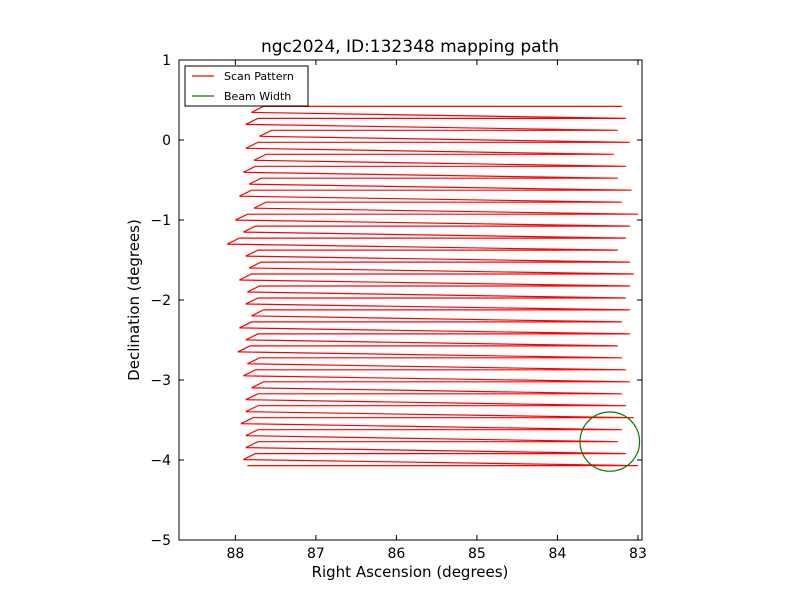 The width and height of the screenshot is (800, 600). What do you see at coordinates (259, 76) in the screenshot?
I see `legend-scan-pattern-label: Scan Pattern` at bounding box center [259, 76].